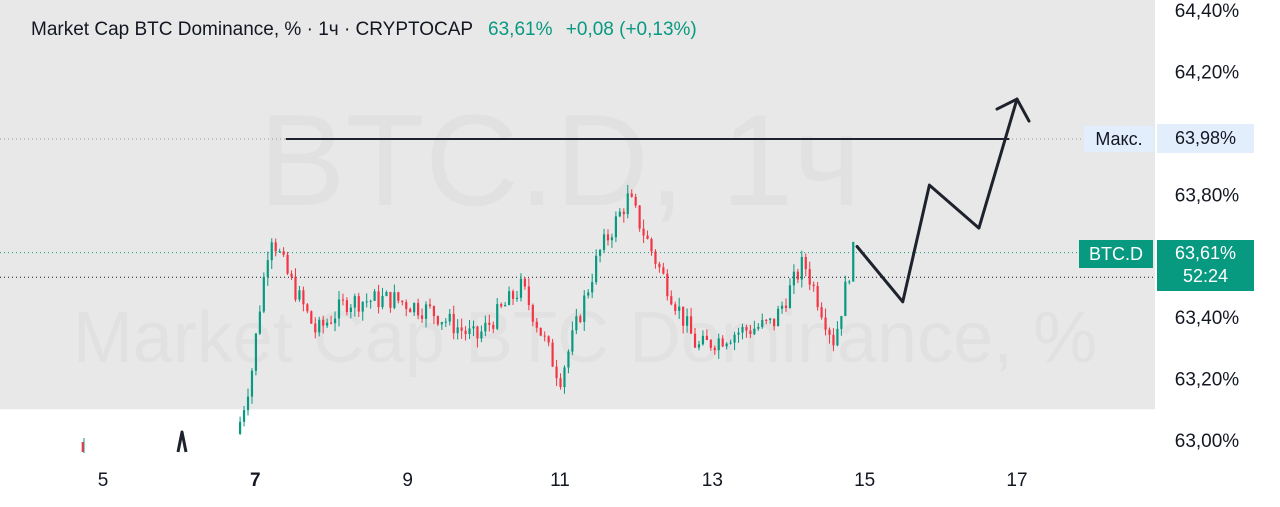 The height and width of the screenshot is (507, 1280). I want to click on x-tick-label: 5, so click(103, 480).